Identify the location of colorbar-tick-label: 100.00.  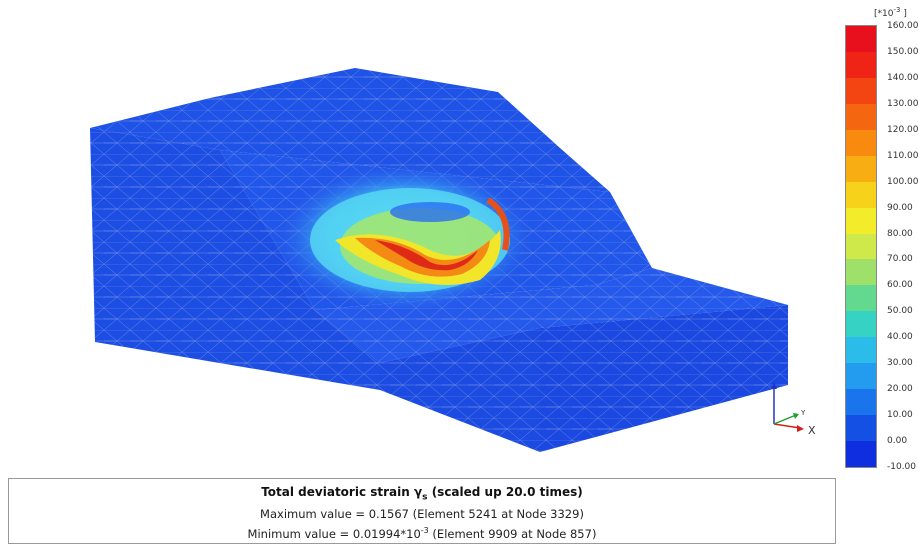
(902, 181).